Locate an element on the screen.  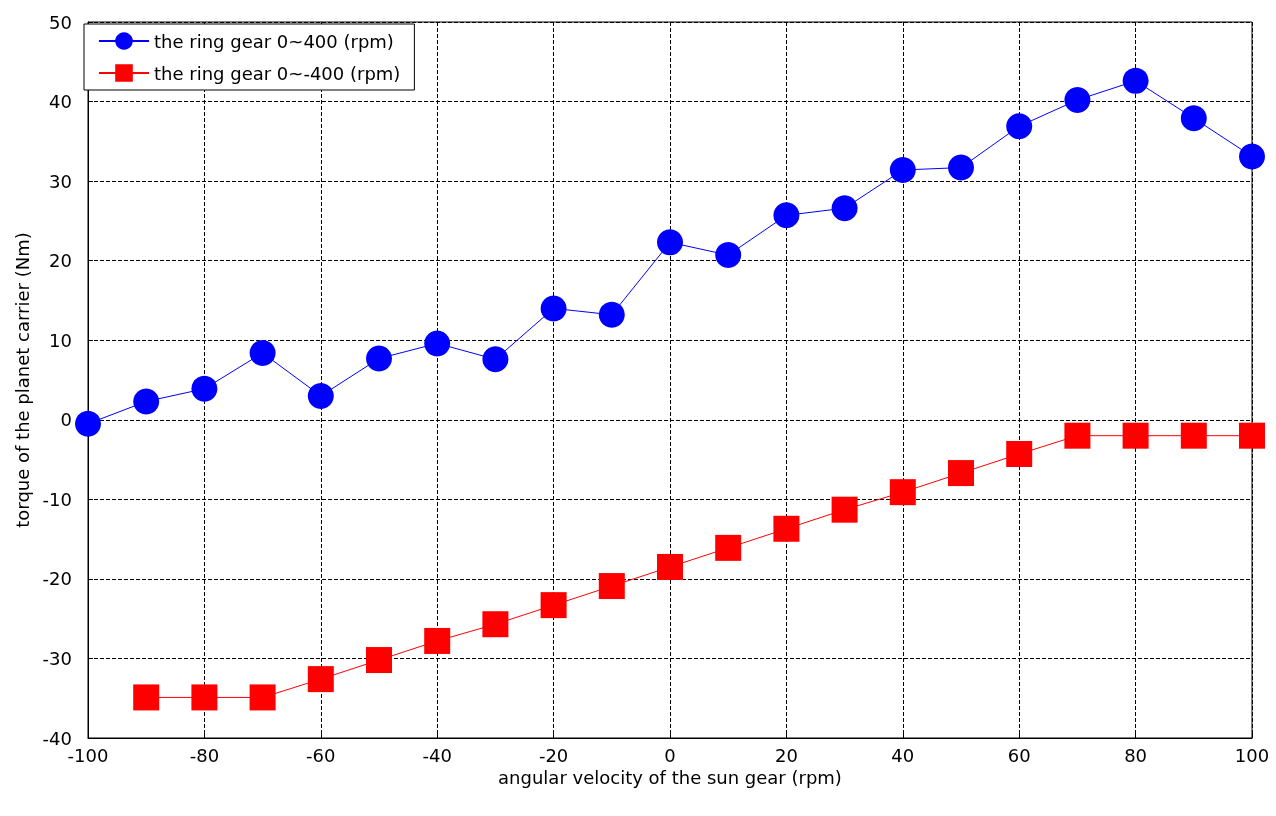
y-tick-label: -20 is located at coordinates (57, 579).